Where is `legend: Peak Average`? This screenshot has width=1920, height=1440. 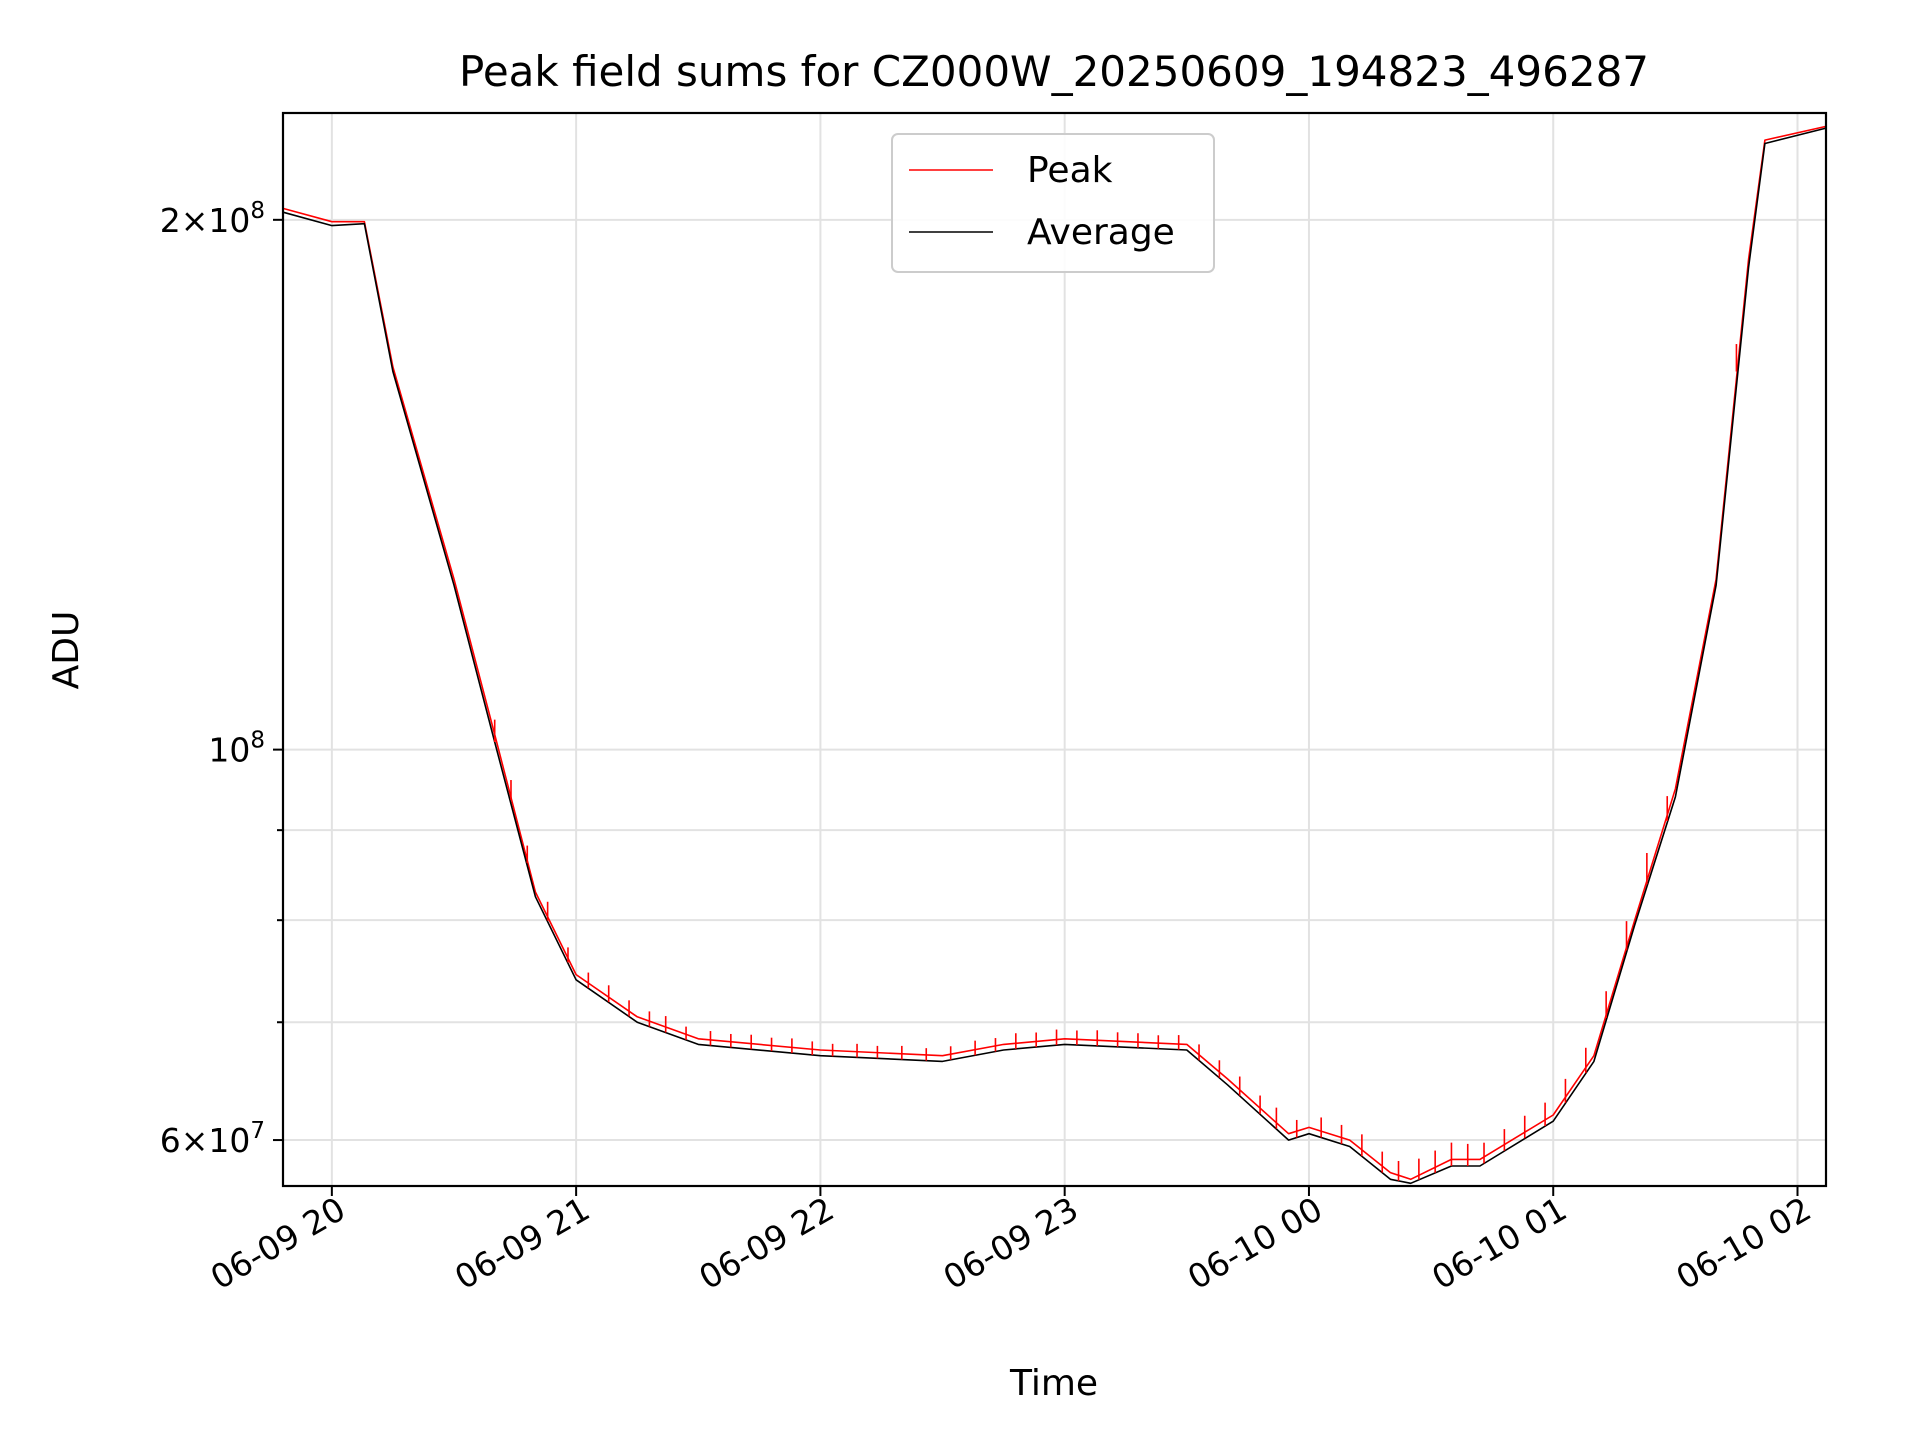
legend: Peak Average is located at coordinates (1053, 203).